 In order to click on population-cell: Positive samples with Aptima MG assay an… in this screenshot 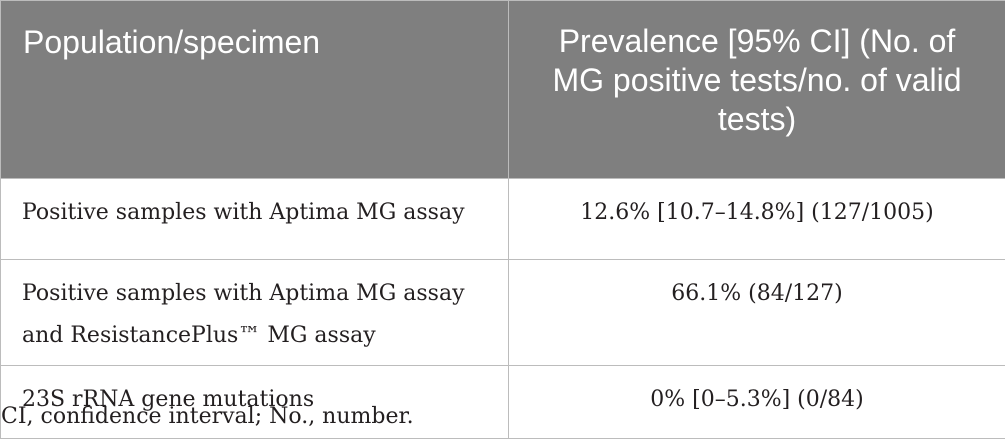, I will do `click(254, 312)`.